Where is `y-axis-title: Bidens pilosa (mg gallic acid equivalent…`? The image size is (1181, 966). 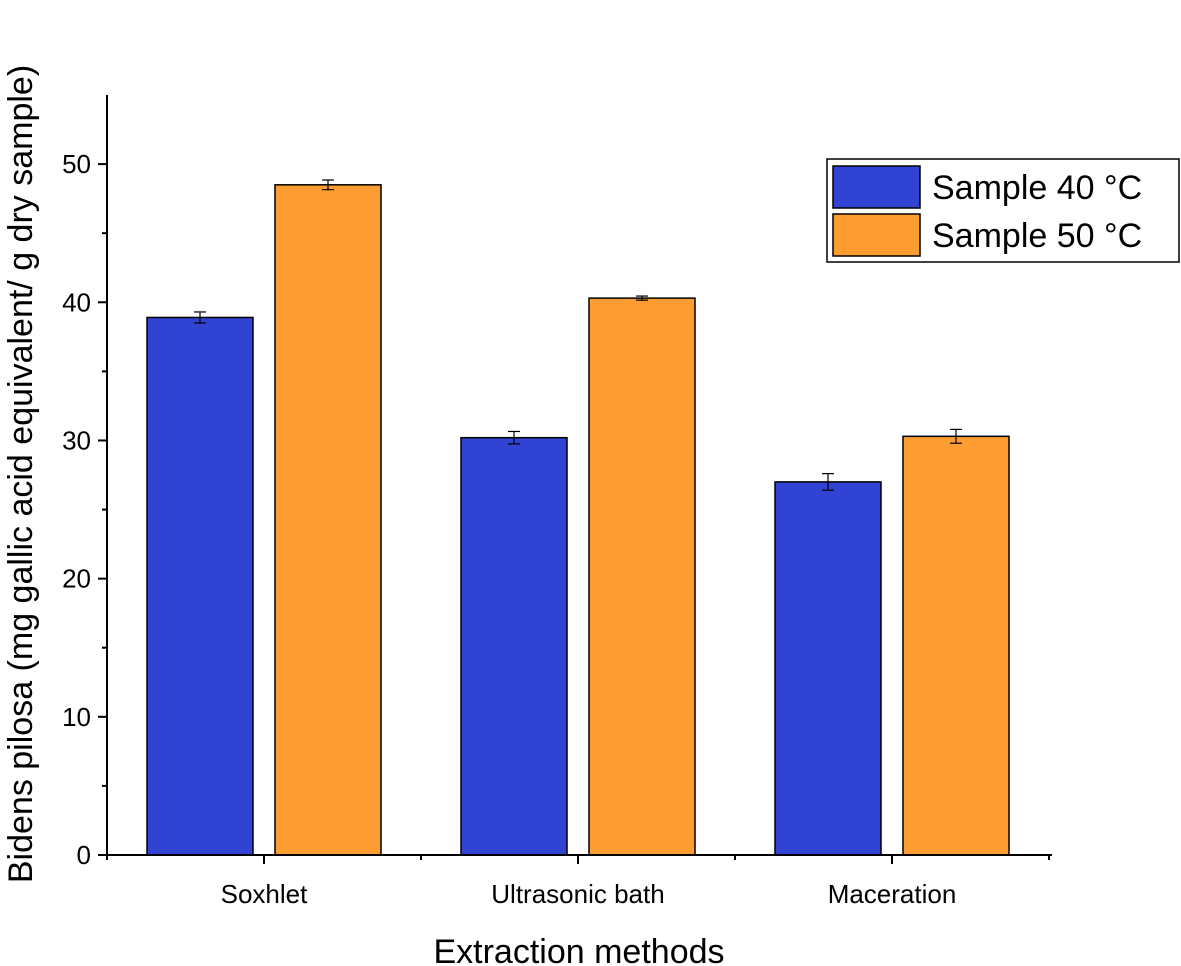 y-axis-title: Bidens pilosa (mg gallic acid equivalent… is located at coordinates (21, 474).